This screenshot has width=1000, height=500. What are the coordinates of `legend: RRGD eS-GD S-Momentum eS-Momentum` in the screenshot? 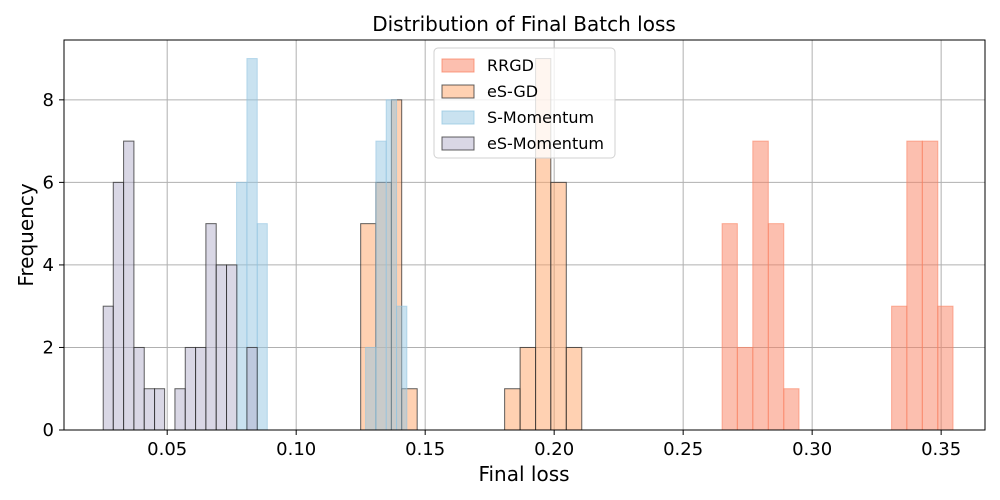 It's located at (524, 103).